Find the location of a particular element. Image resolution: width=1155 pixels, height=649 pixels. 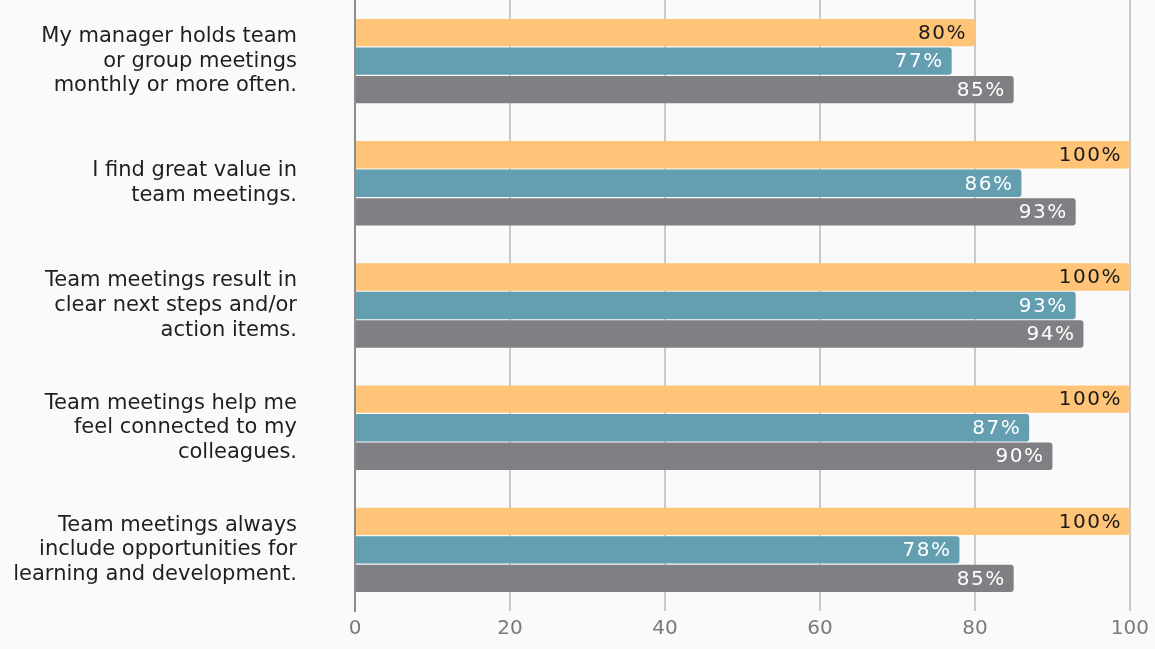

data-label: 78% is located at coordinates (927, 549).